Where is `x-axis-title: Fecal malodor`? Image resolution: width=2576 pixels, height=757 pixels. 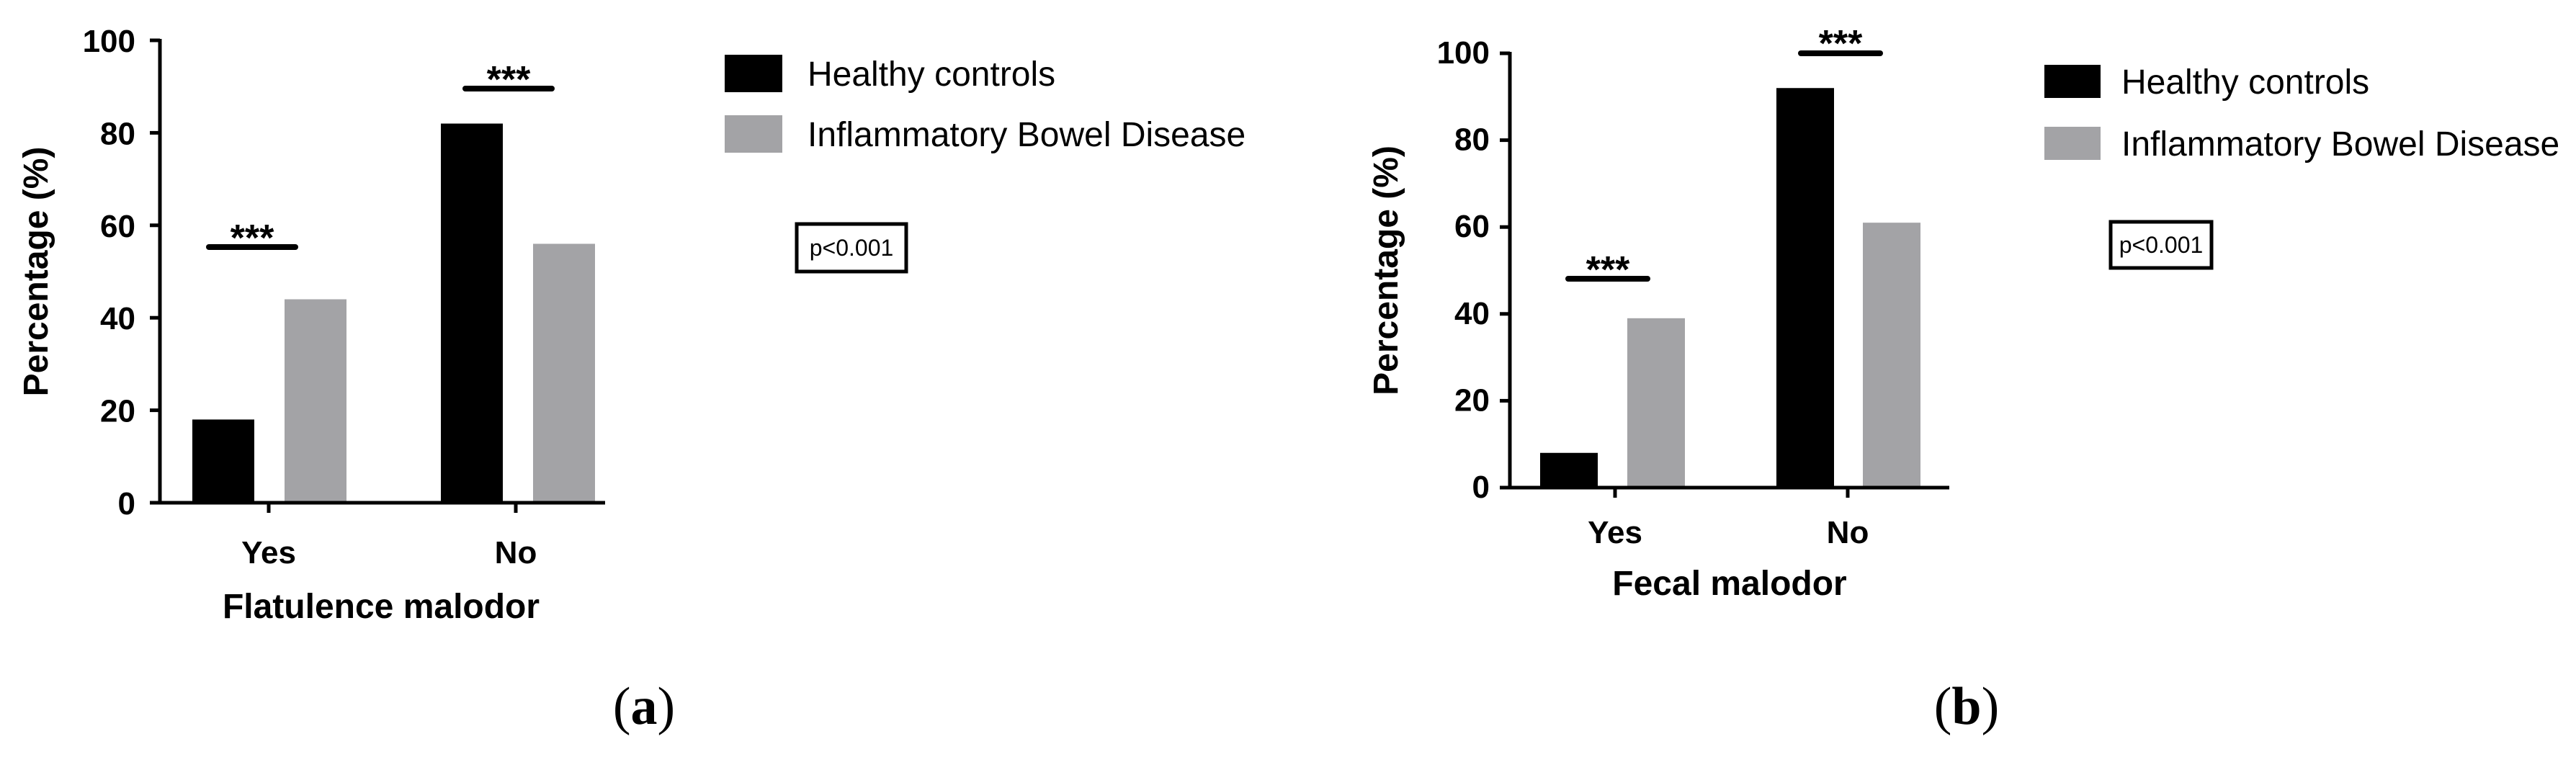
x-axis-title: Fecal malodor is located at coordinates (1729, 584).